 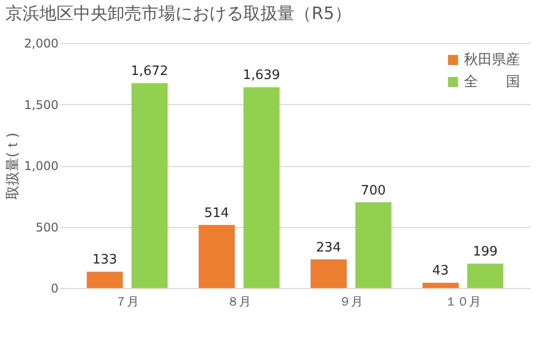 I want to click on data-label: 199, so click(x=485, y=252).